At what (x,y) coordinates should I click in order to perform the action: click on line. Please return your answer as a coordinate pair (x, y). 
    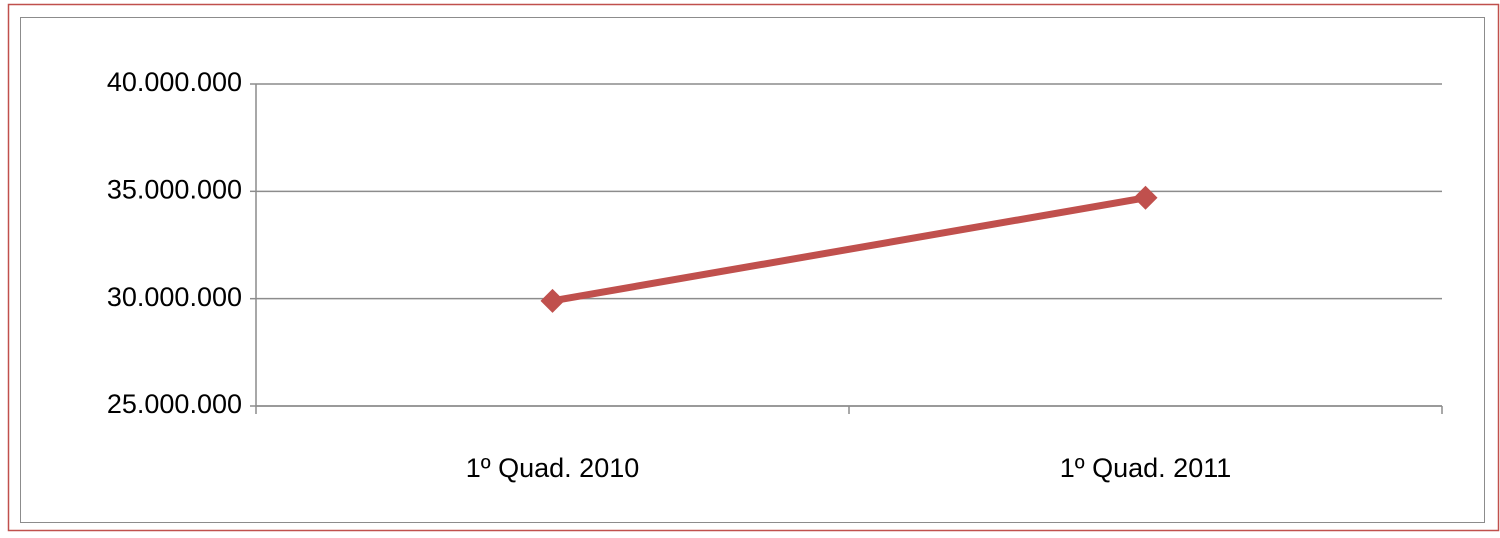
    Looking at the image, I should click on (849, 249).